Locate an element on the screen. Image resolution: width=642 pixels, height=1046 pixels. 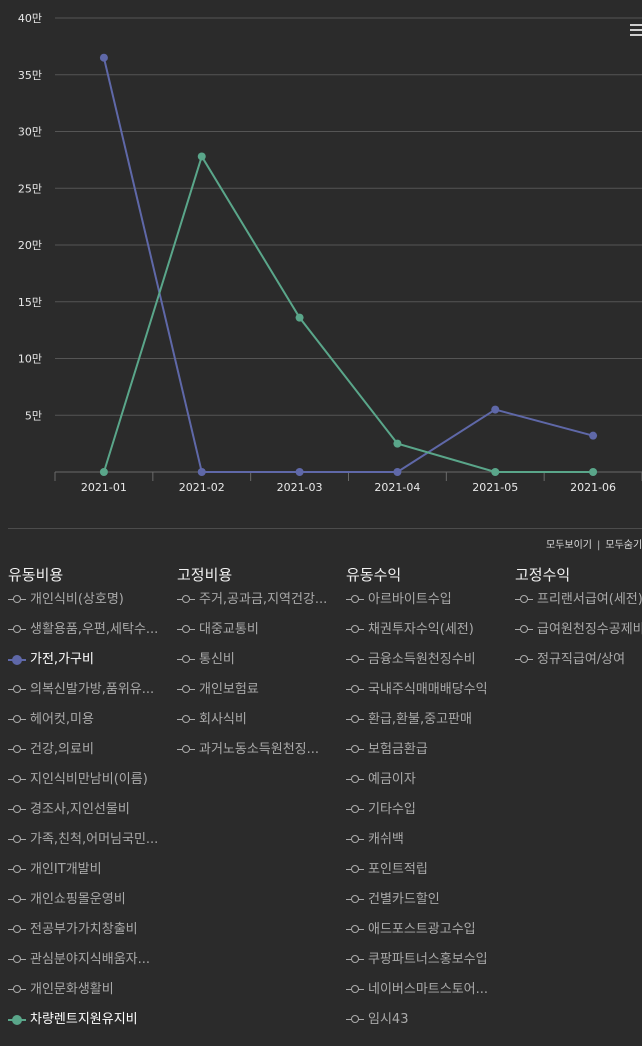
legend-item: 대중교통비 is located at coordinates (254, 635).